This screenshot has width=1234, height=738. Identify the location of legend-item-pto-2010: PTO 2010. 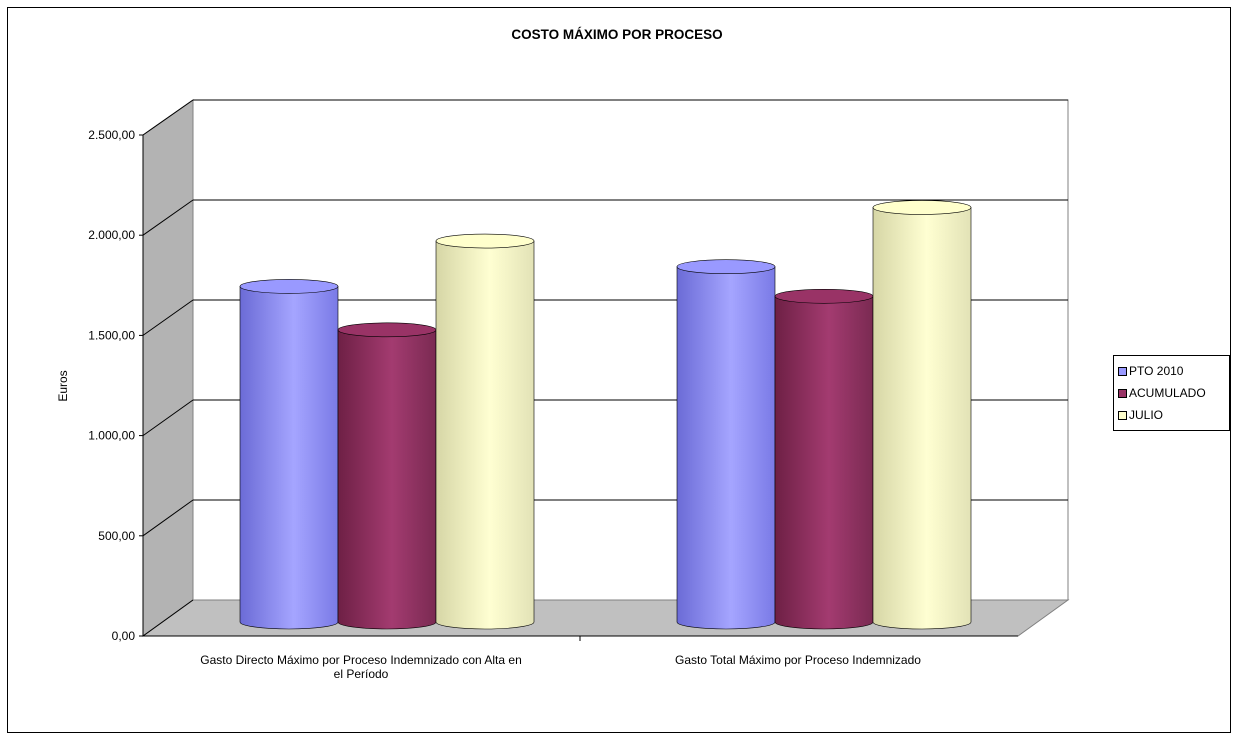
(1173, 371).